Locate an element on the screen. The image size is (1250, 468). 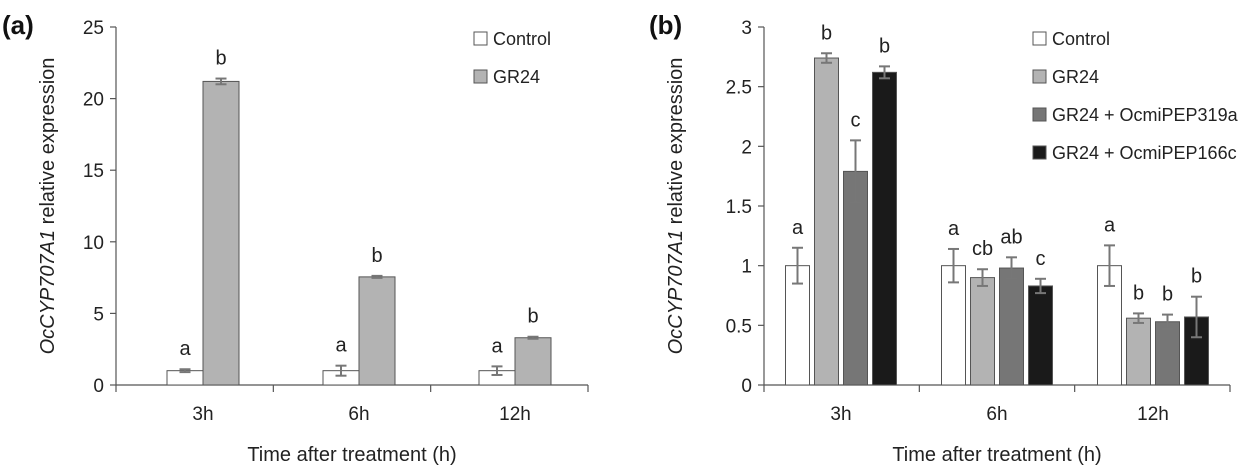
y-tick-label: 1 is located at coordinates (746, 267).